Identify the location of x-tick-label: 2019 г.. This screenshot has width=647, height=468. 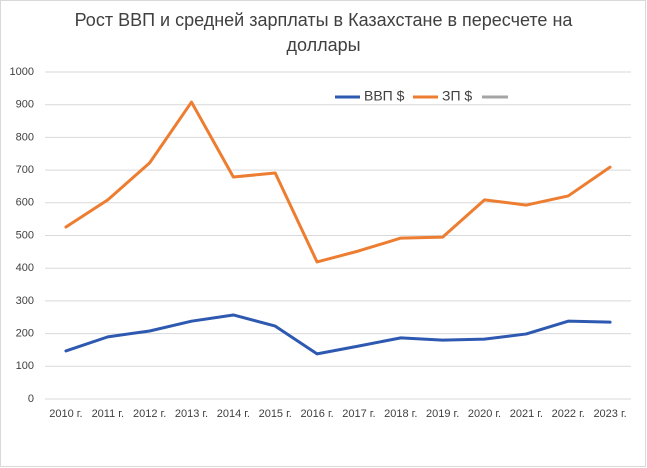
(442, 414).